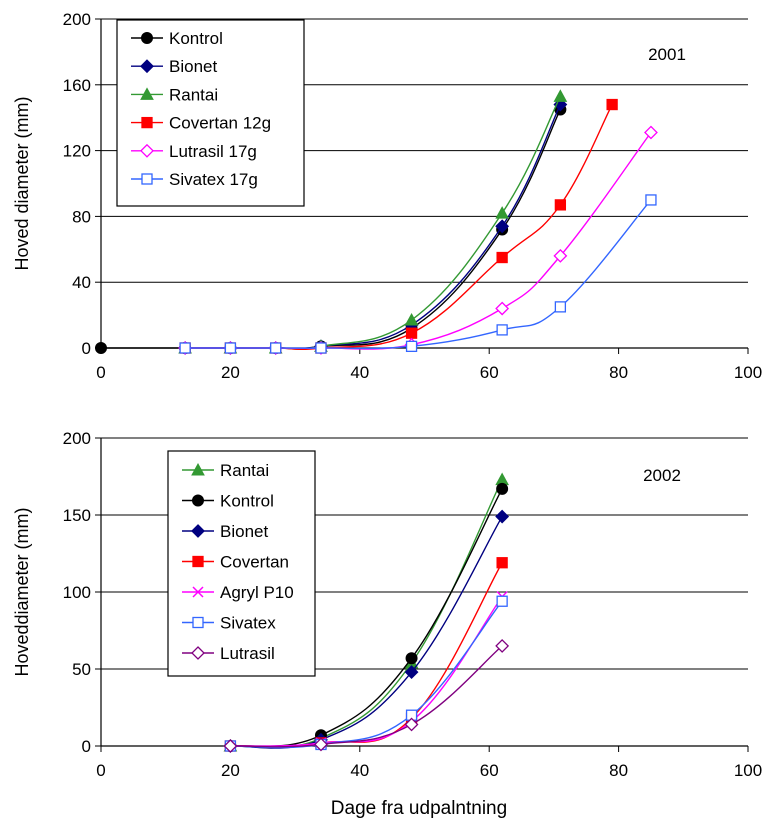 Image resolution: width=776 pixels, height=828 pixels. I want to click on legend-item: Lutrasil 17g, so click(194, 151).